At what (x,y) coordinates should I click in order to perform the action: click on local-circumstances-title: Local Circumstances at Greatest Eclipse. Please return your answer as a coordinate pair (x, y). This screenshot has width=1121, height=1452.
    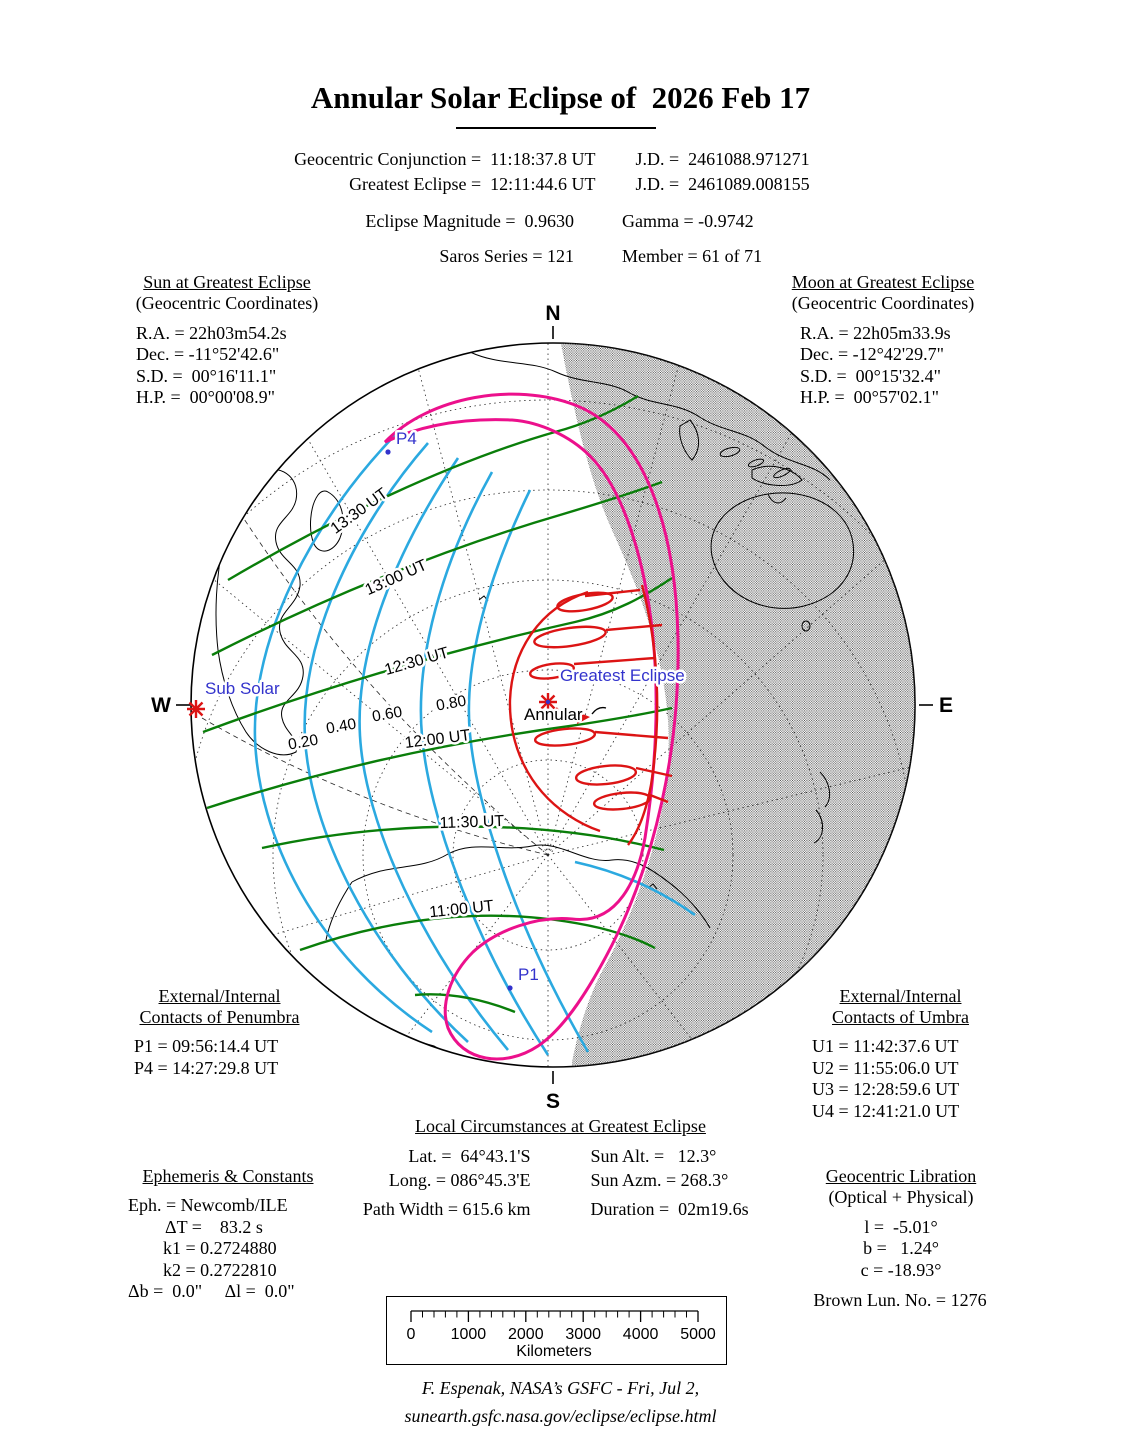
    Looking at the image, I should click on (560, 1126).